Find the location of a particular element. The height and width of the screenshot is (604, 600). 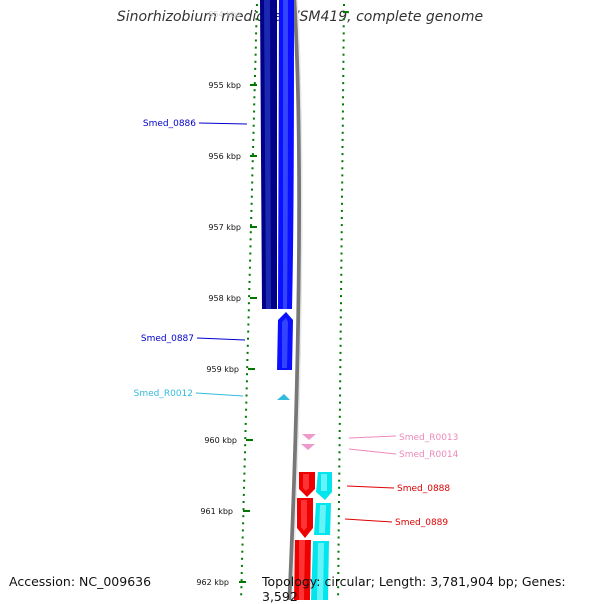

gene-smed-r0014 is located at coordinates (308, 447).